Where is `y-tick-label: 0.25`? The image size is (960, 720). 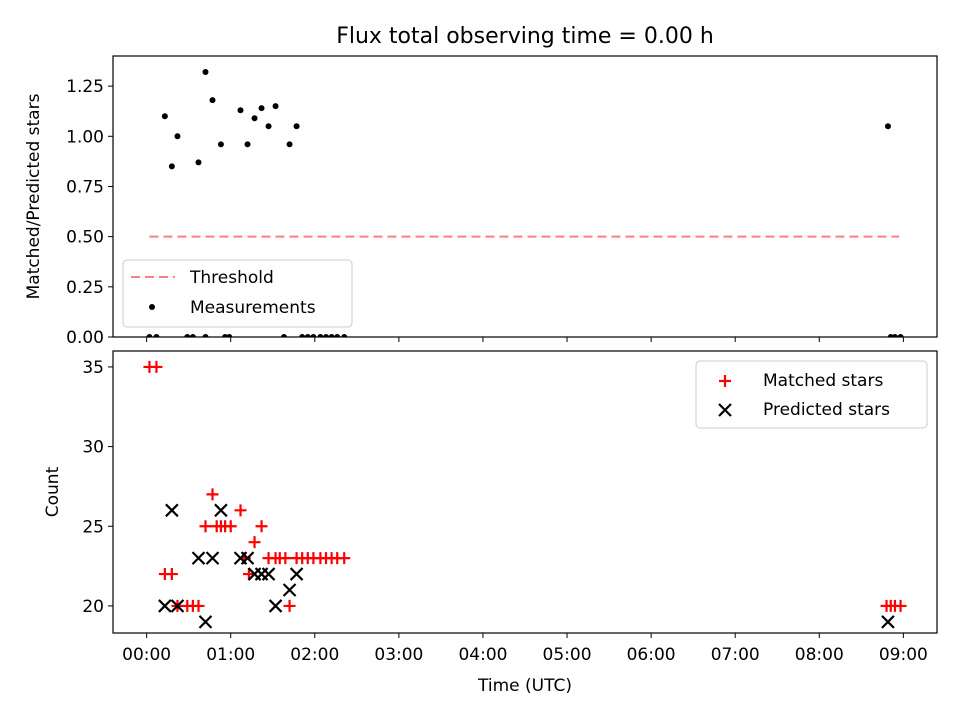
y-tick-label: 0.25 is located at coordinates (85, 288).